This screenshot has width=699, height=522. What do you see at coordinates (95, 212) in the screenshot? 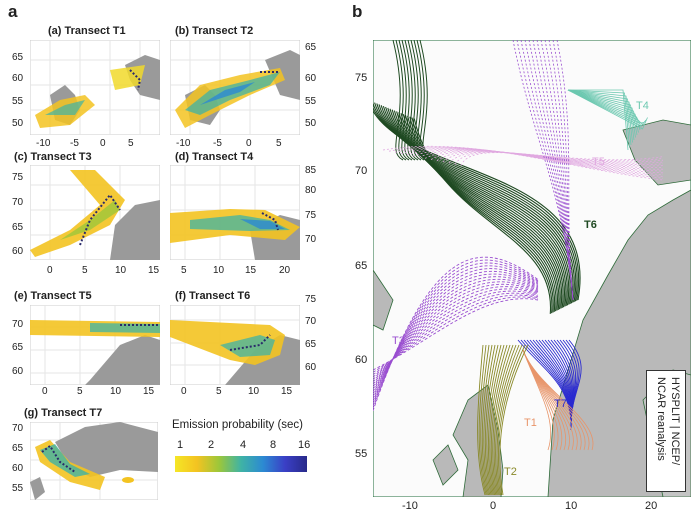
I see `subpanel-map-t3` at bounding box center [95, 212].